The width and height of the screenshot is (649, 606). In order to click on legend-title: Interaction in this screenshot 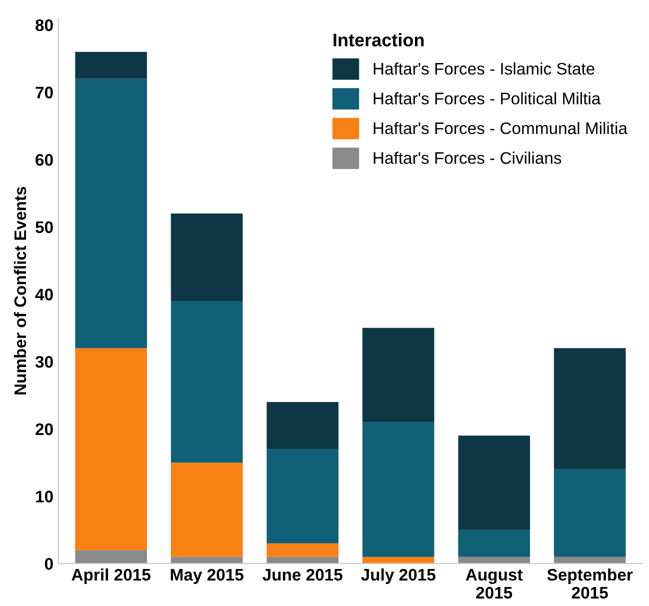, I will do `click(379, 39)`.